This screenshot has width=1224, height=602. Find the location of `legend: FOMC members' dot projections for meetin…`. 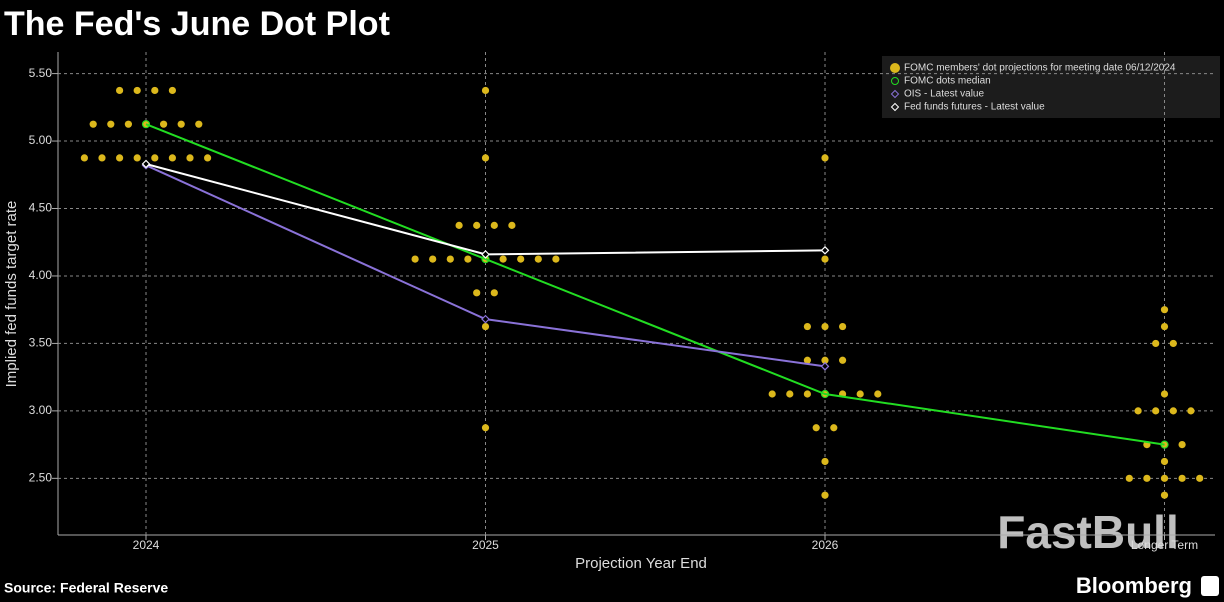

legend: FOMC members' dot projections for meetin… is located at coordinates (1051, 87).